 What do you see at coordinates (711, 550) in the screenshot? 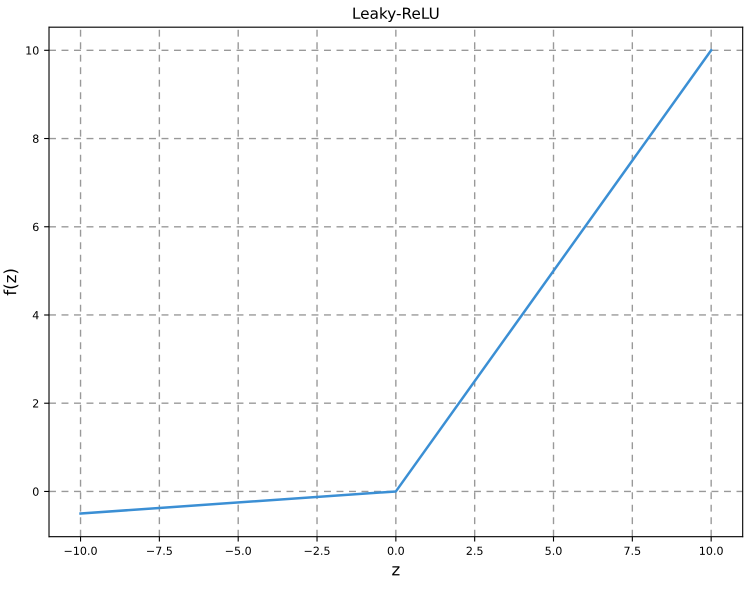
I see `x-tick-label: 10.0` at bounding box center [711, 550].